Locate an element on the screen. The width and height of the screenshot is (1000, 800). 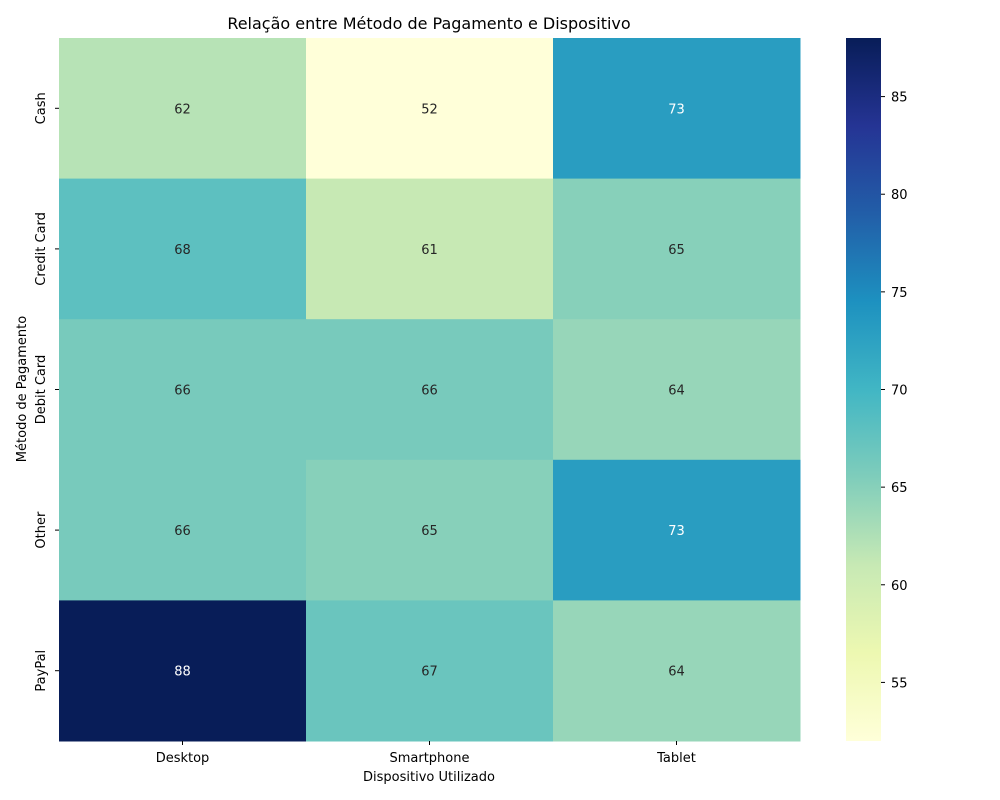
y-tick-label: Other is located at coordinates (41, 530).